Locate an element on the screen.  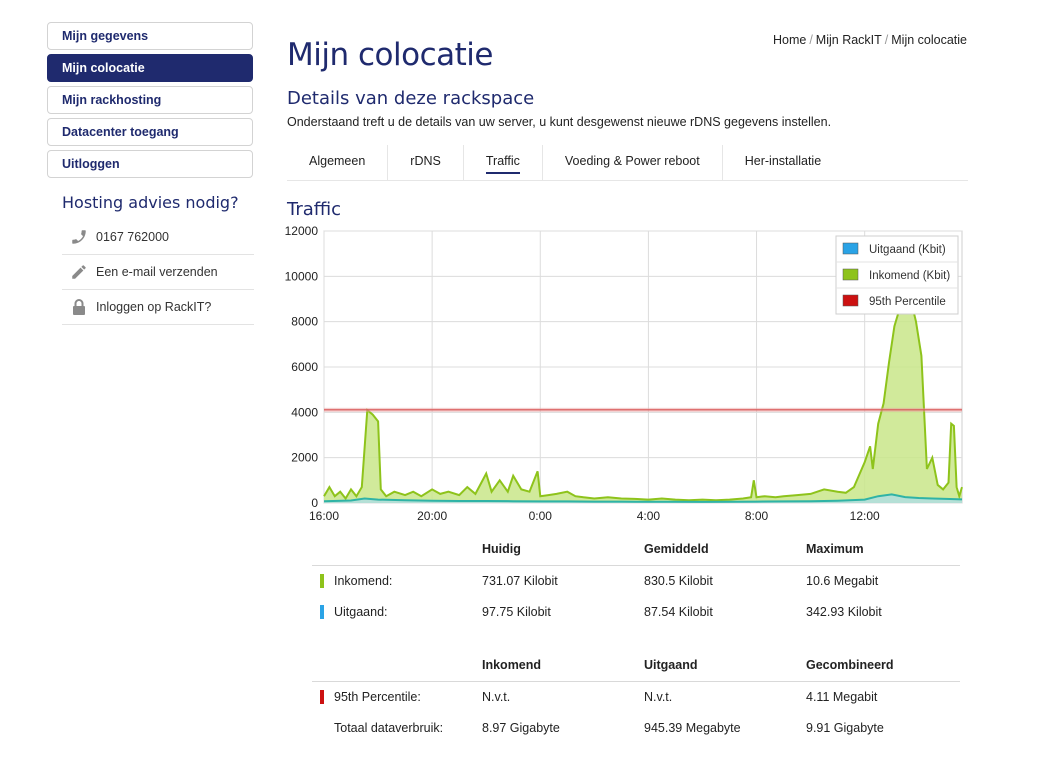
cell-value: 945.39 Megabyte is located at coordinates (692, 728).